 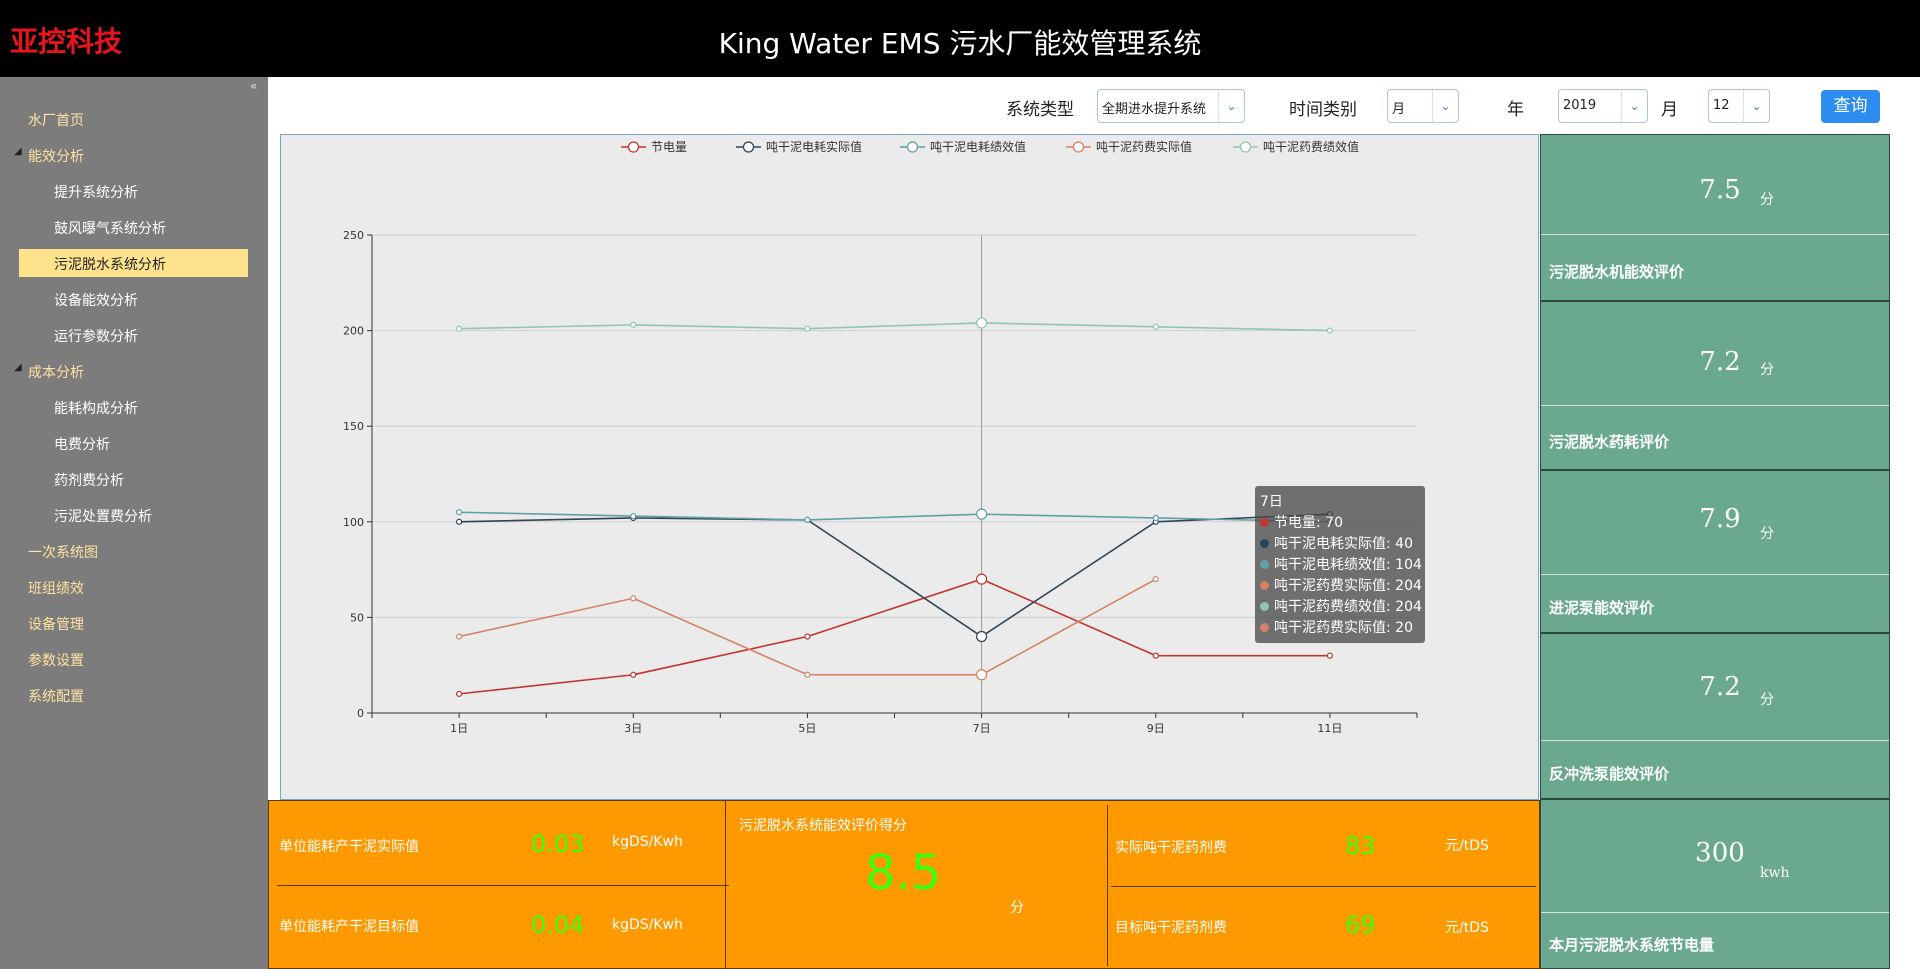 What do you see at coordinates (1715, 385) in the screenshot?
I see `score-card: 7.2 分污泥脱水药耗评价` at bounding box center [1715, 385].